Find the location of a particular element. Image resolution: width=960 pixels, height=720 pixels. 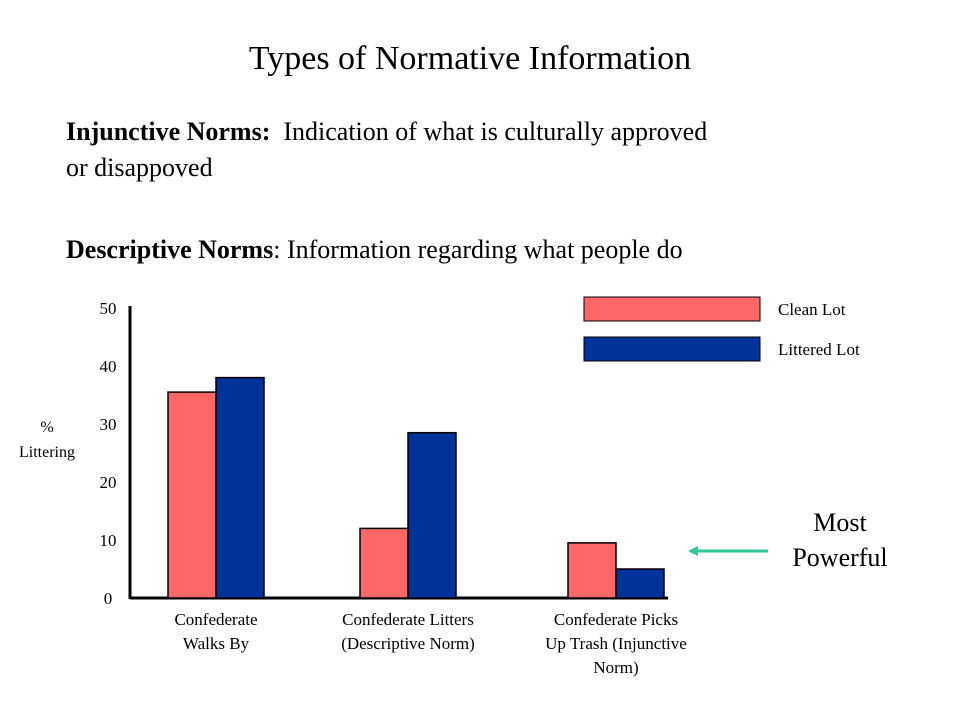

injunctive-norms-line2: or disappoved is located at coordinates (139, 167).